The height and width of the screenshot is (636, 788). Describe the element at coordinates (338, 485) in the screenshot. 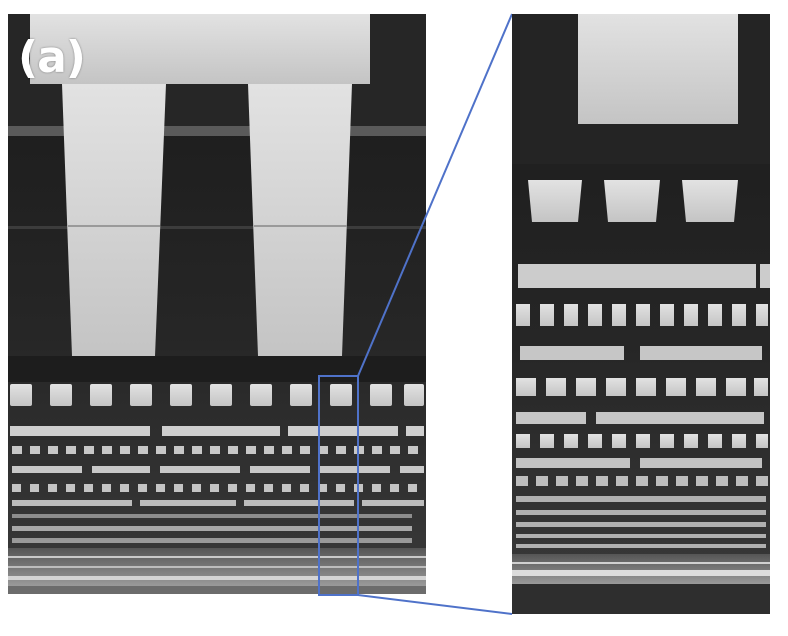

I see `zoom-selection-box` at that location.